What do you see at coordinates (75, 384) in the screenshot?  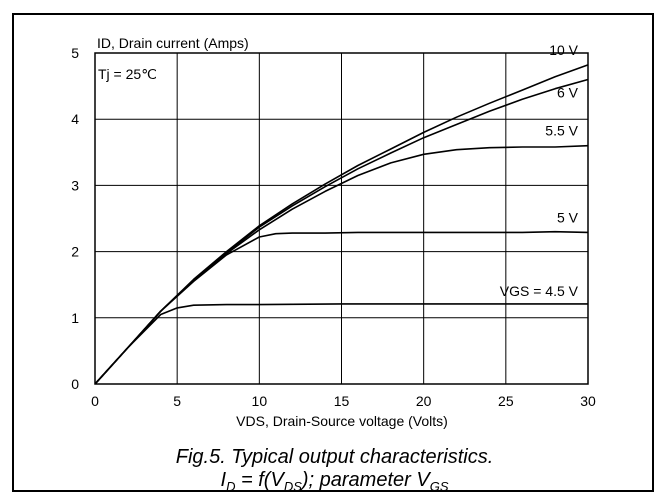 I see `y-tick-label: 0` at bounding box center [75, 384].